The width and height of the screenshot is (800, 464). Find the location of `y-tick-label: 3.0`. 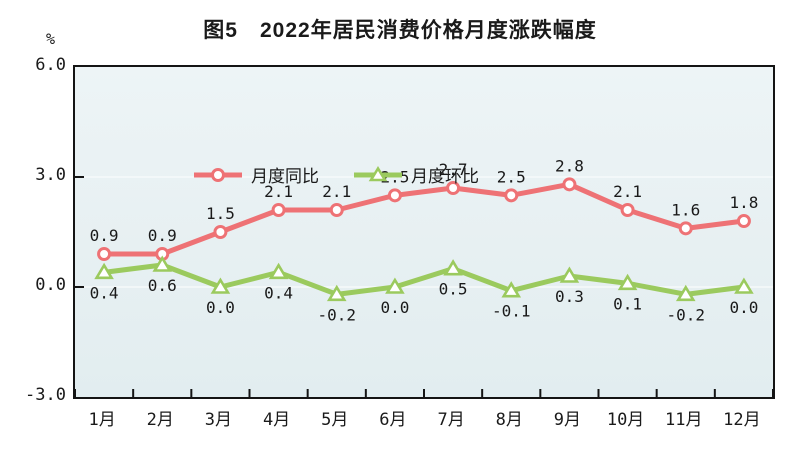

y-tick-label: 3.0 is located at coordinates (50, 175).